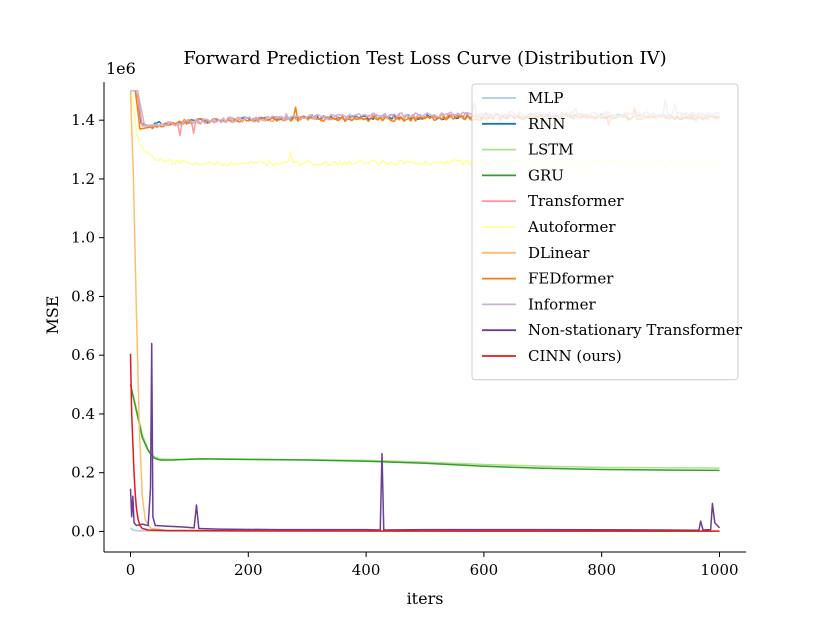 This screenshot has height=623, width=830. What do you see at coordinates (83, 296) in the screenshot?
I see `y-tick-label: 0.8` at bounding box center [83, 296].